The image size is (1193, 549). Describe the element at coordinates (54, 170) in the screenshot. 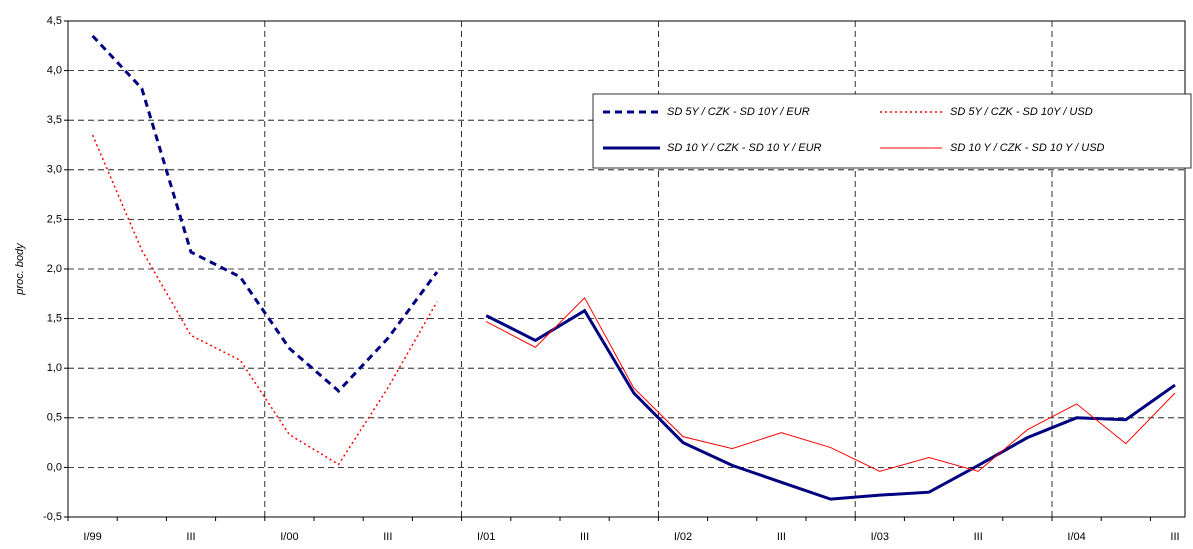

I see `y-tick-label: 3,0` at that location.